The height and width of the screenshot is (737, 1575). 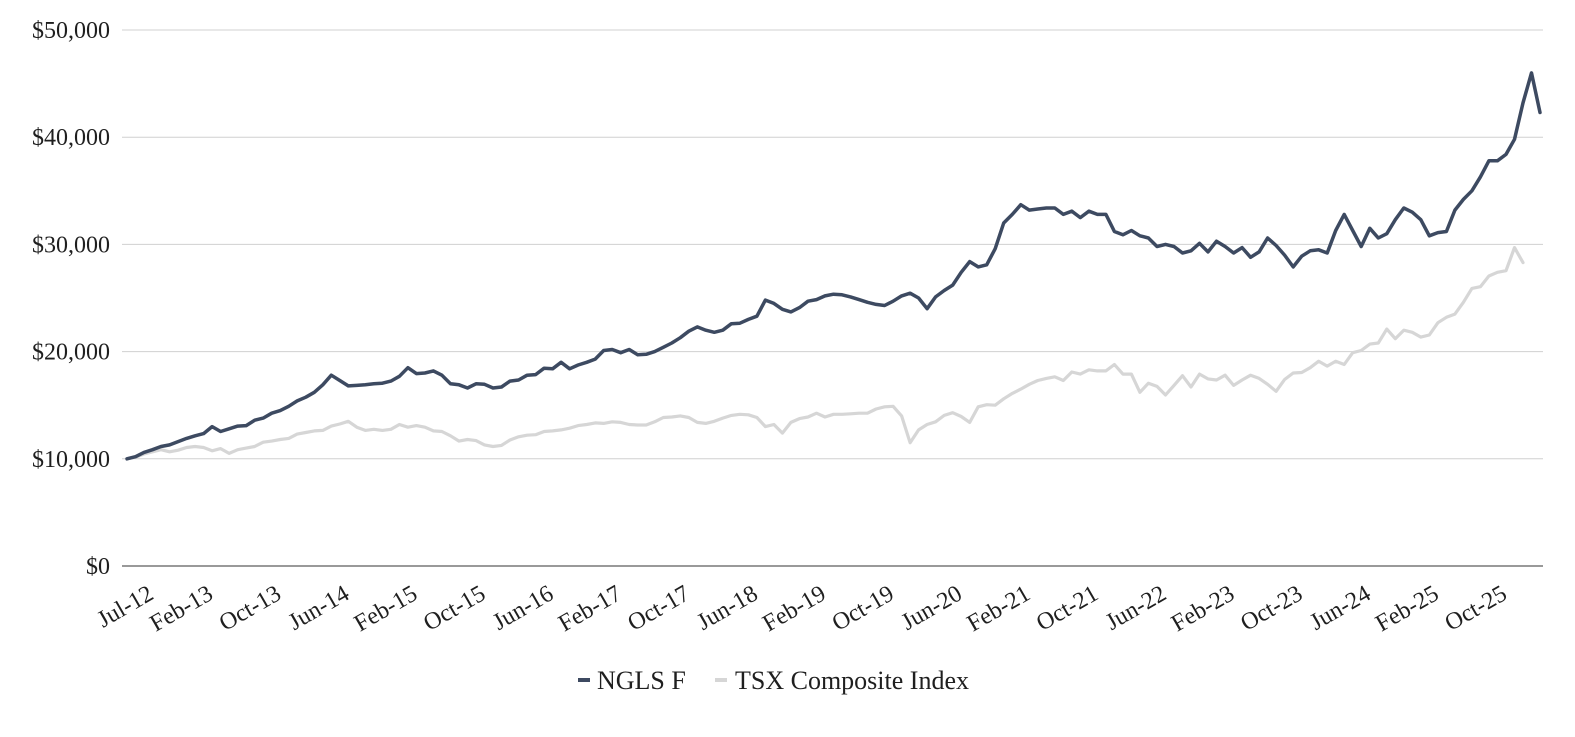 I want to click on x-tick-label: Jun-14, so click(x=319, y=608).